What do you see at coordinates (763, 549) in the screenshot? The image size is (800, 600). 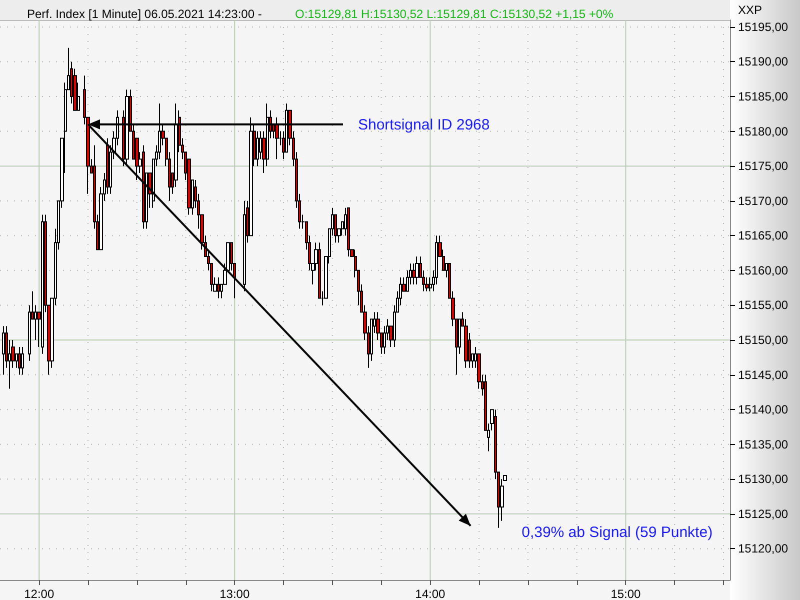 I see `y-tick-label: 15120,00` at bounding box center [763, 549].